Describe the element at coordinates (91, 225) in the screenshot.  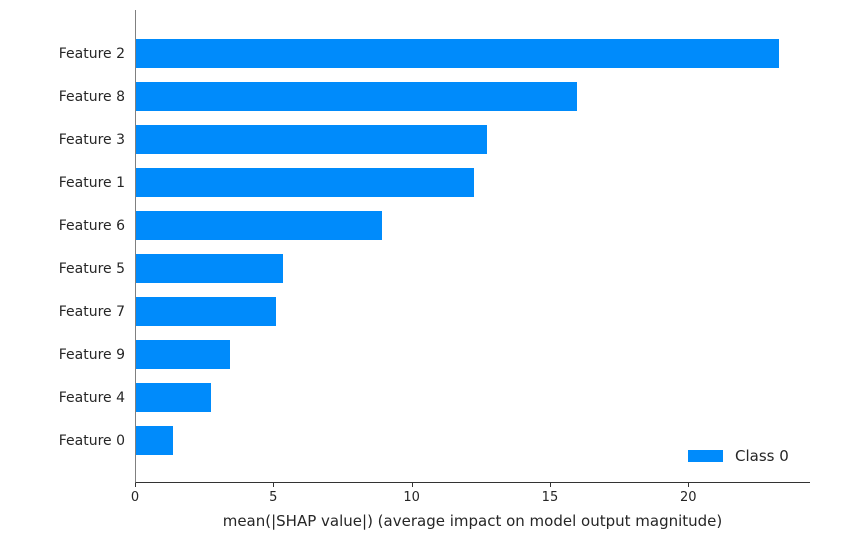
I see `y-label-feature-6: Feature 6` at that location.